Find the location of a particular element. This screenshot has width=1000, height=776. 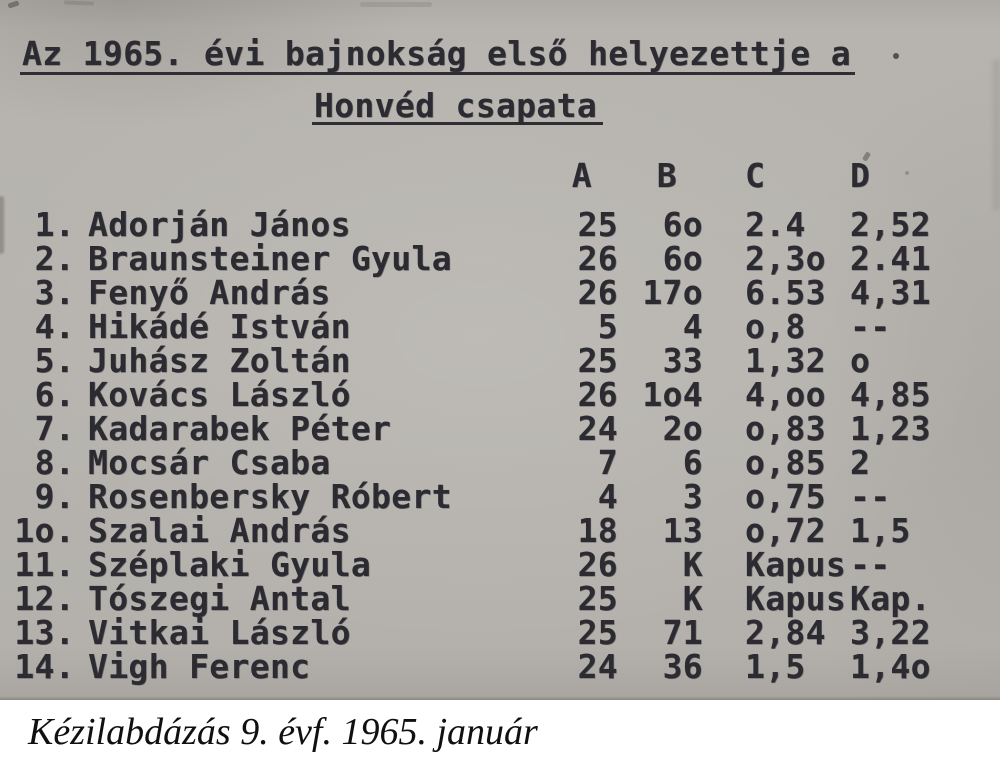

table-row: 9. Rosenbersky Róbert 4 3 o,75 -- is located at coordinates (500, 497).